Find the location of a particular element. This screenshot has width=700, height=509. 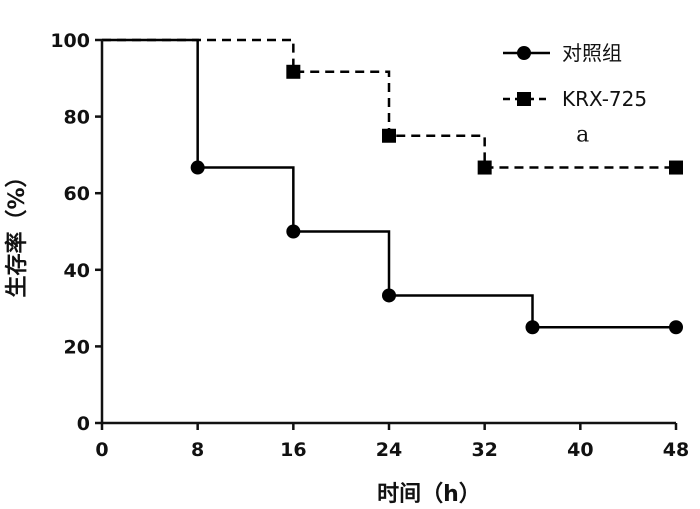

x-tick-label: 40 is located at coordinates (580, 450).